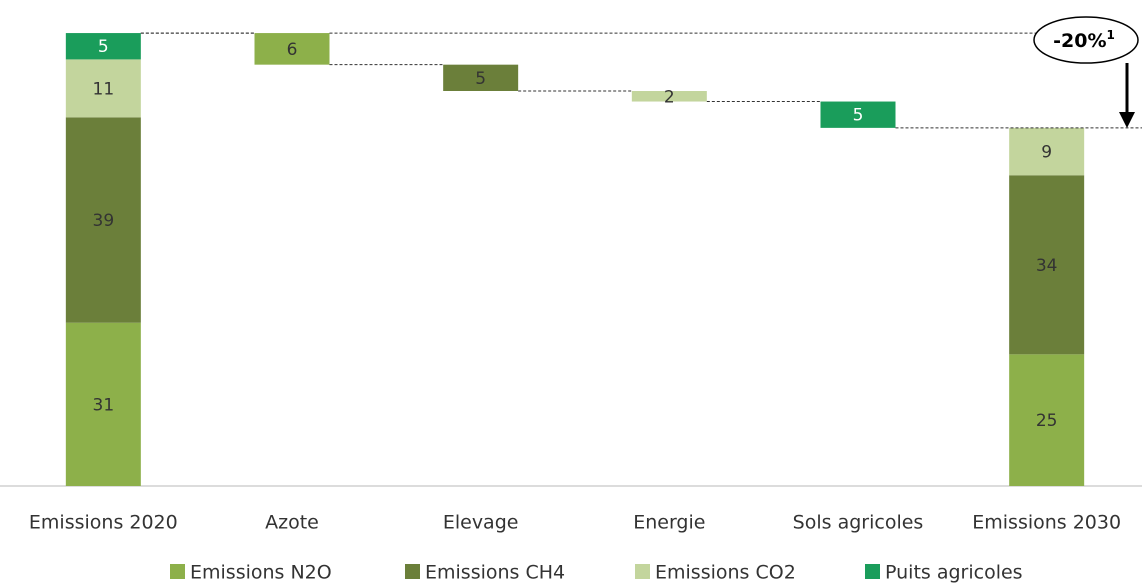  Describe the element at coordinates (954, 573) in the screenshot. I see `legend-label: Puits agricoles` at that location.